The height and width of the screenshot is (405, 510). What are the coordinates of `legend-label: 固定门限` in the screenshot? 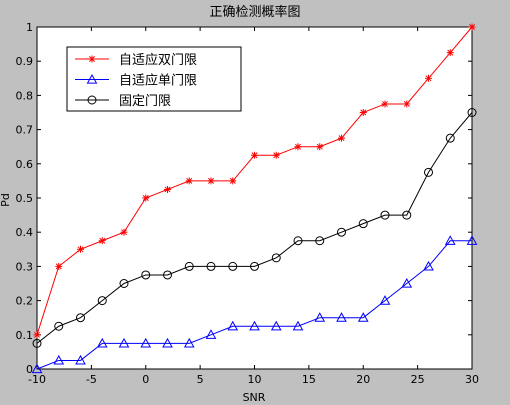 It's located at (145, 101).